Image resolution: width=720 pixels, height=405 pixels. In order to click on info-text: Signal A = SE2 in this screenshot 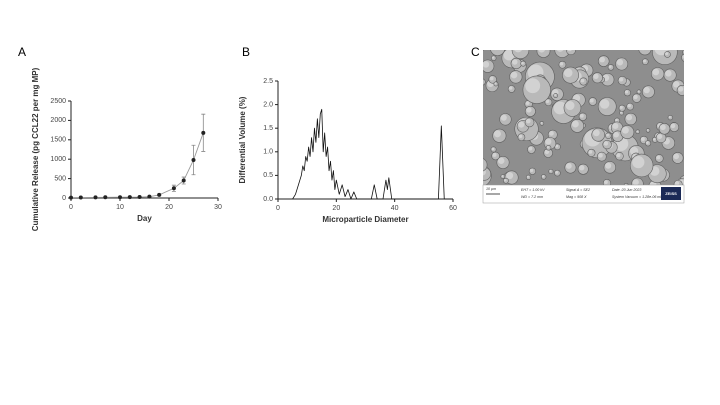, I will do `click(578, 190)`.